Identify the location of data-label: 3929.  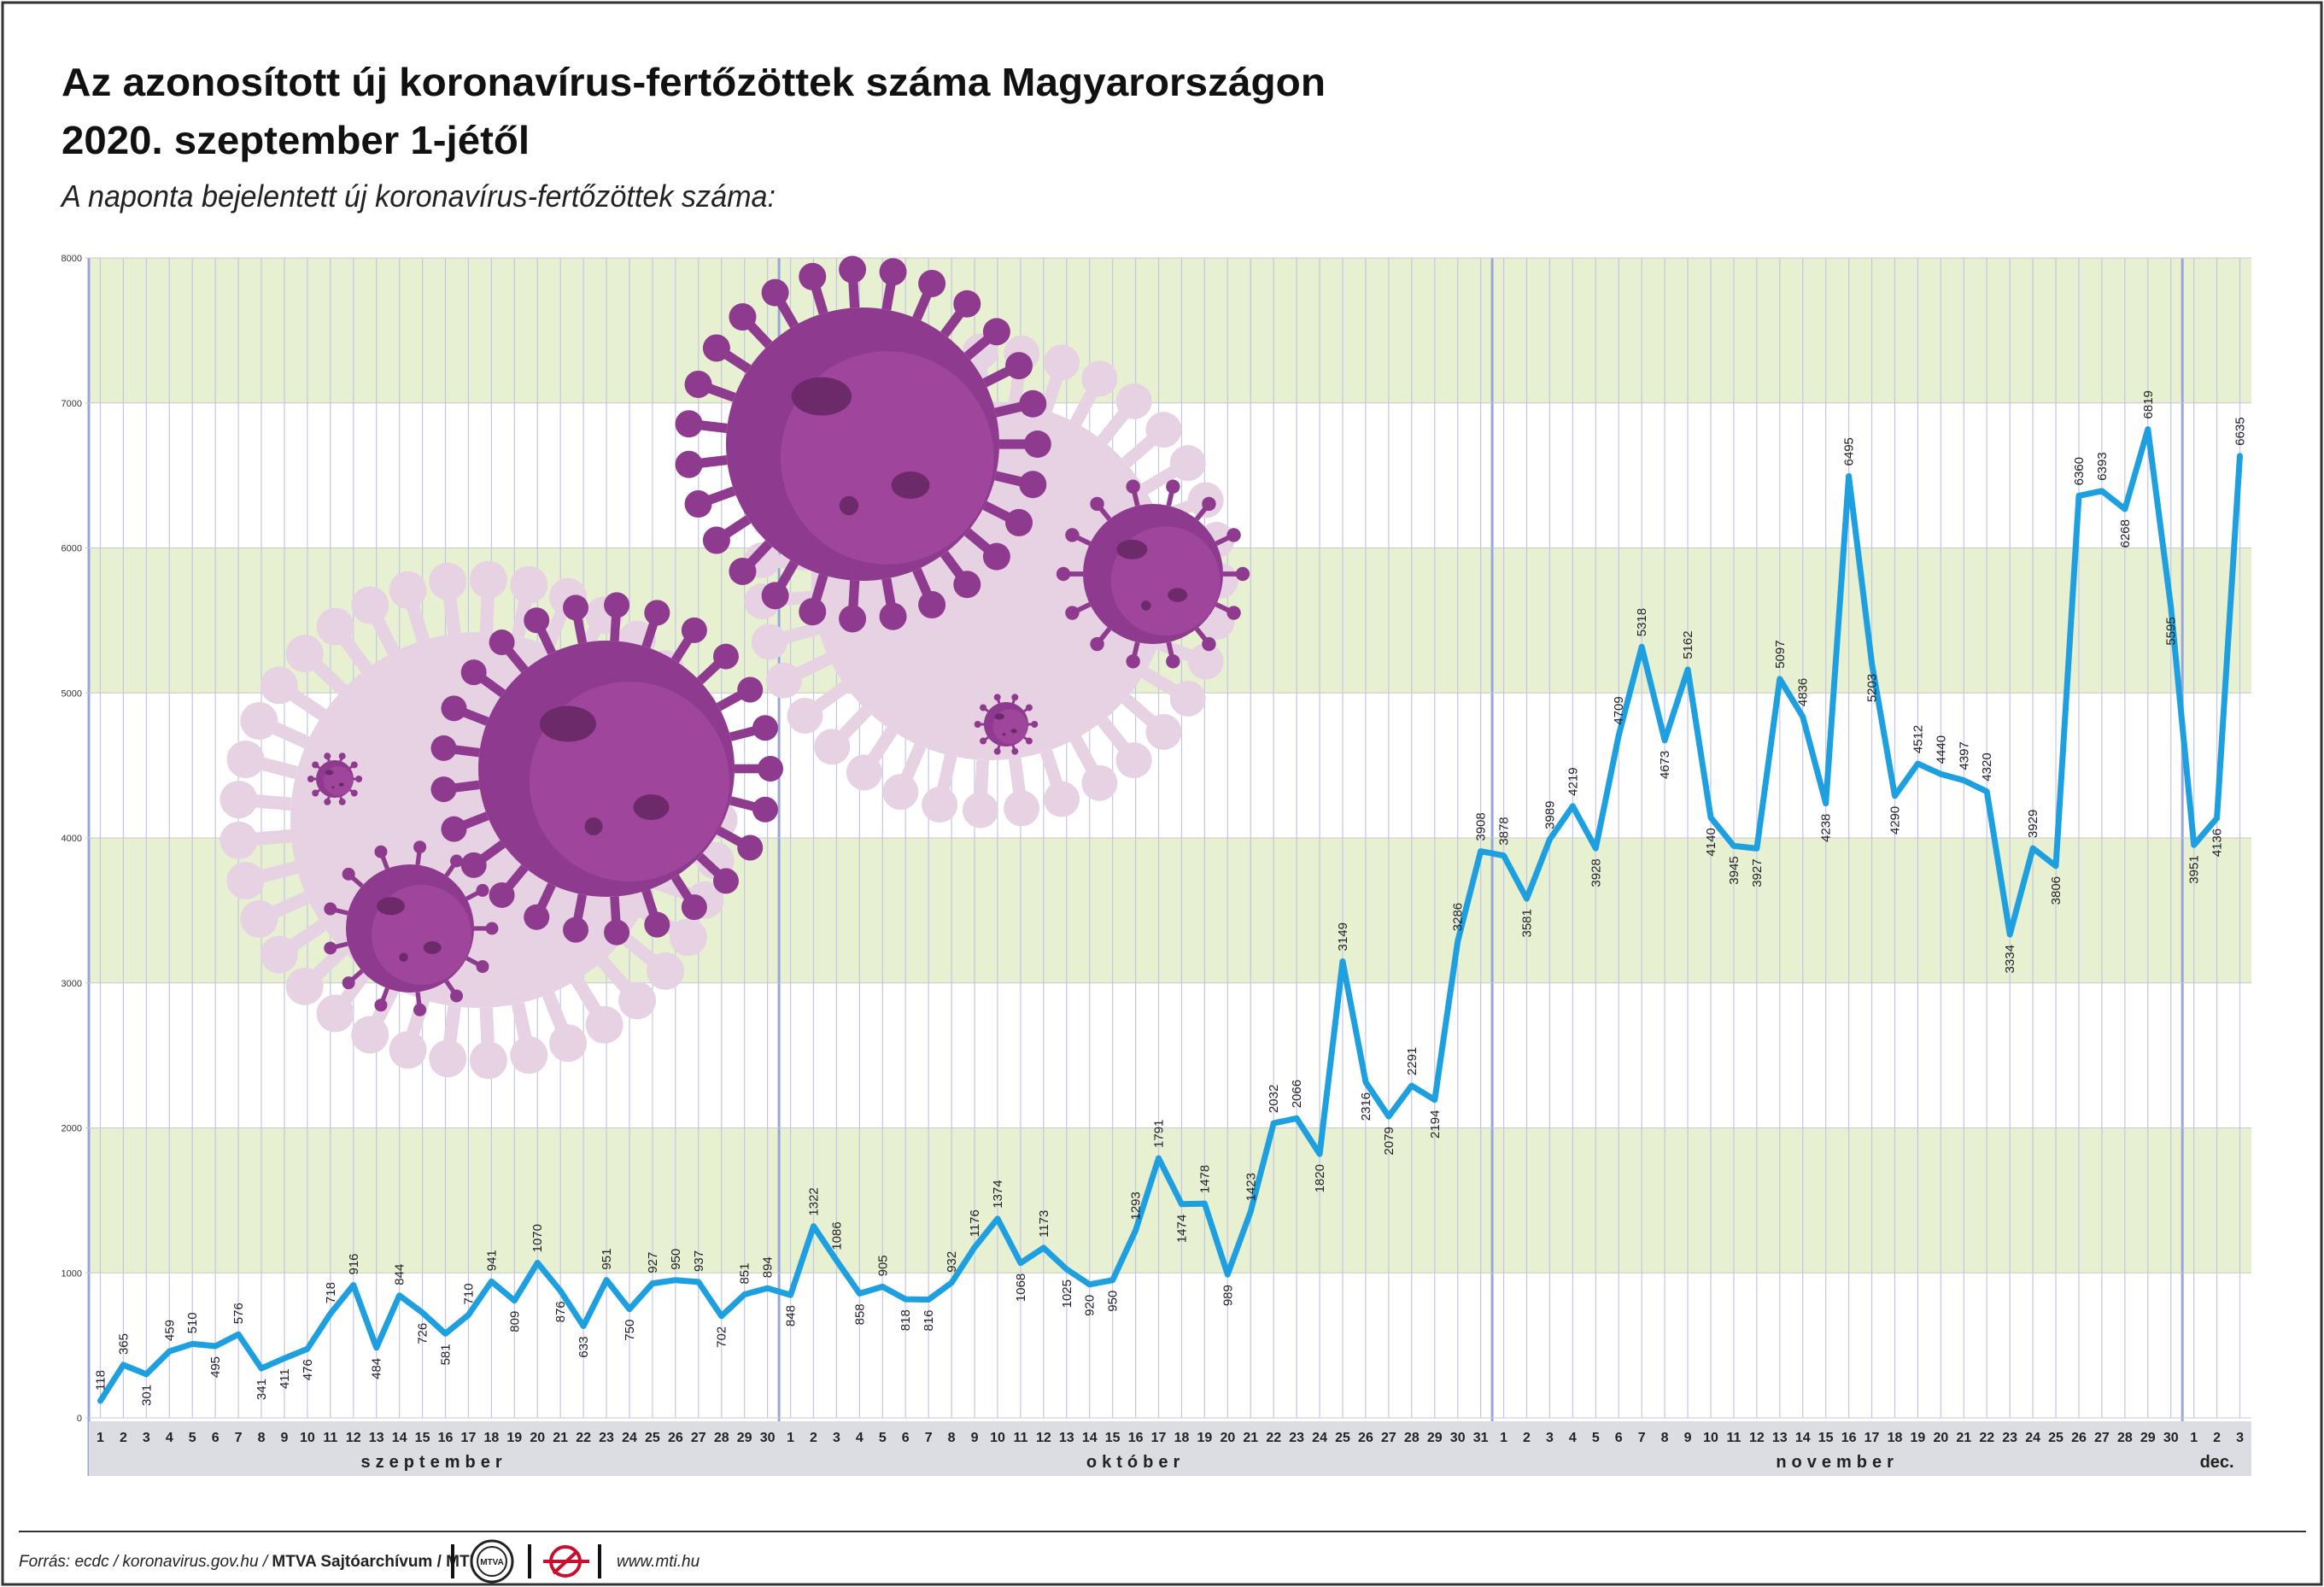
(2033, 824).